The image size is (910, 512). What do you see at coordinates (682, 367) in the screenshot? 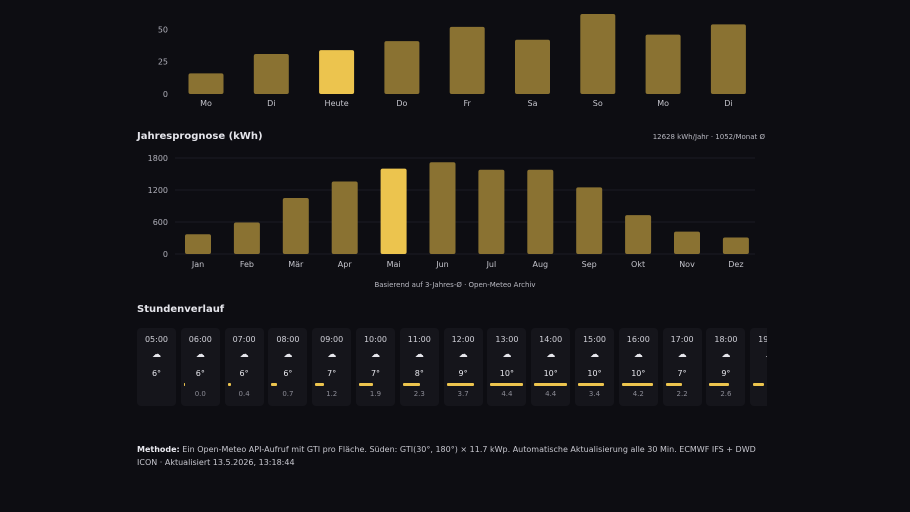
I see `hour-card: 17:00 ☁ 7° 2.2` at bounding box center [682, 367].